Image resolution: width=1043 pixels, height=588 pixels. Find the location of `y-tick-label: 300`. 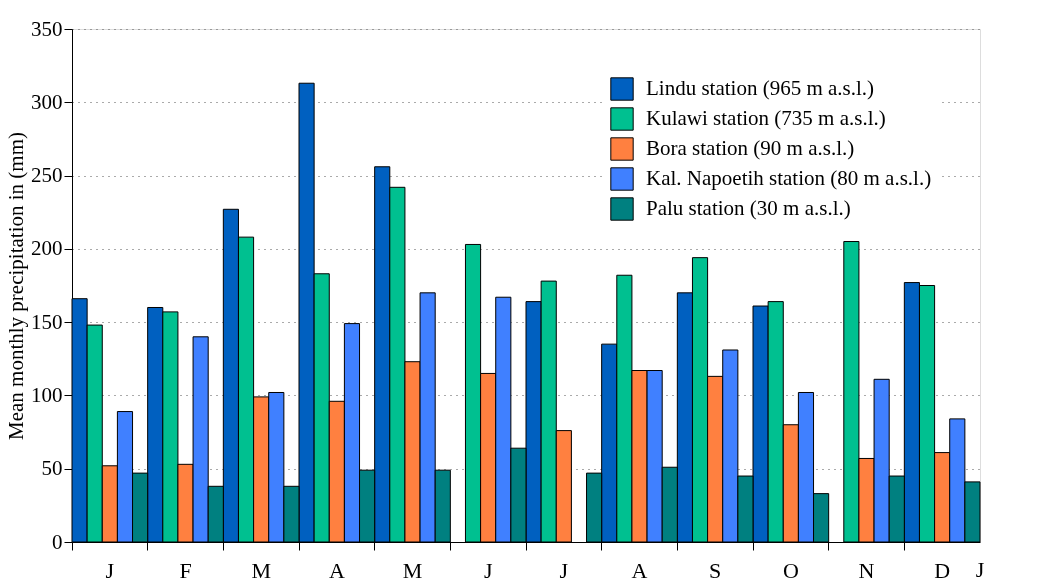

y-tick-label: 300 is located at coordinates (47, 101).